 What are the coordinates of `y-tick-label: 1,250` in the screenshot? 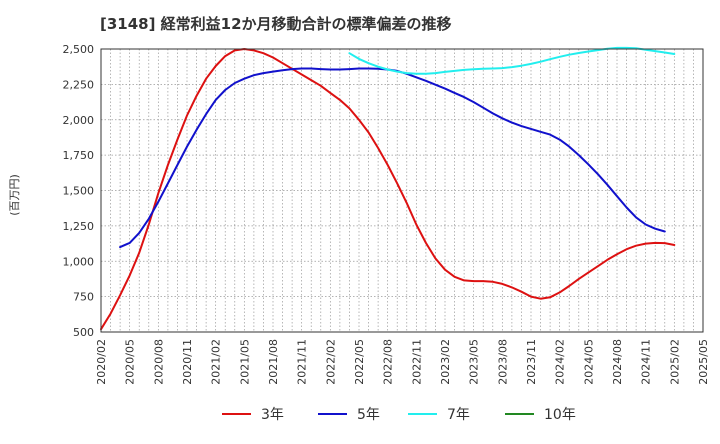 It's located at (79, 226).